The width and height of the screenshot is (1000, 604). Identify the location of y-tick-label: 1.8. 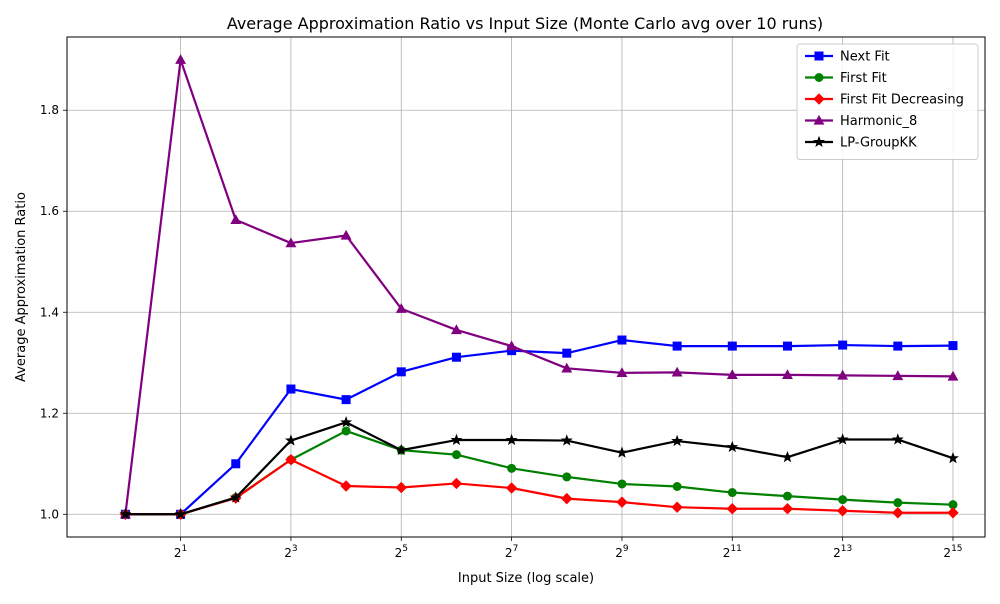
(49, 110).